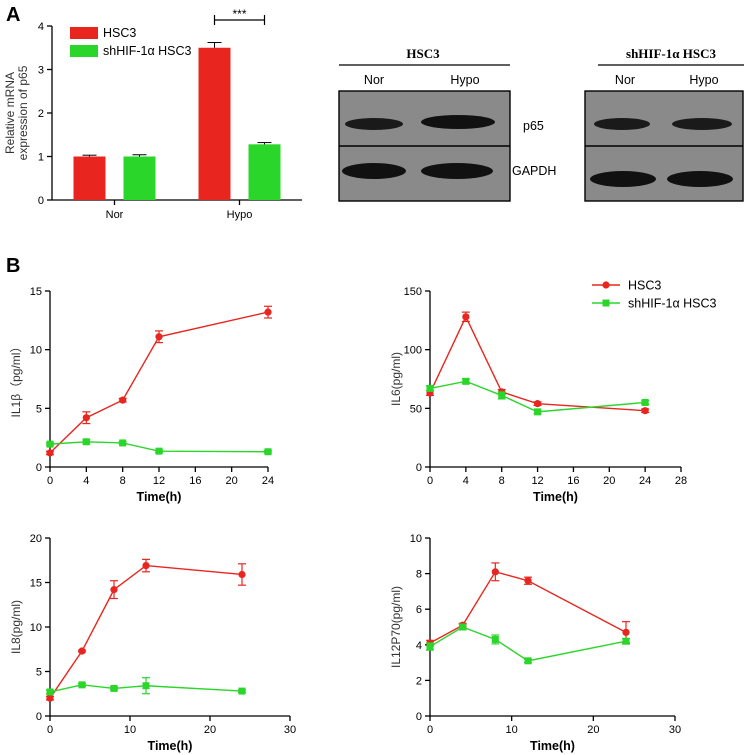 The height and width of the screenshot is (755, 748). What do you see at coordinates (625, 80) in the screenshot?
I see `blot-lane-nor-2: Nor` at bounding box center [625, 80].